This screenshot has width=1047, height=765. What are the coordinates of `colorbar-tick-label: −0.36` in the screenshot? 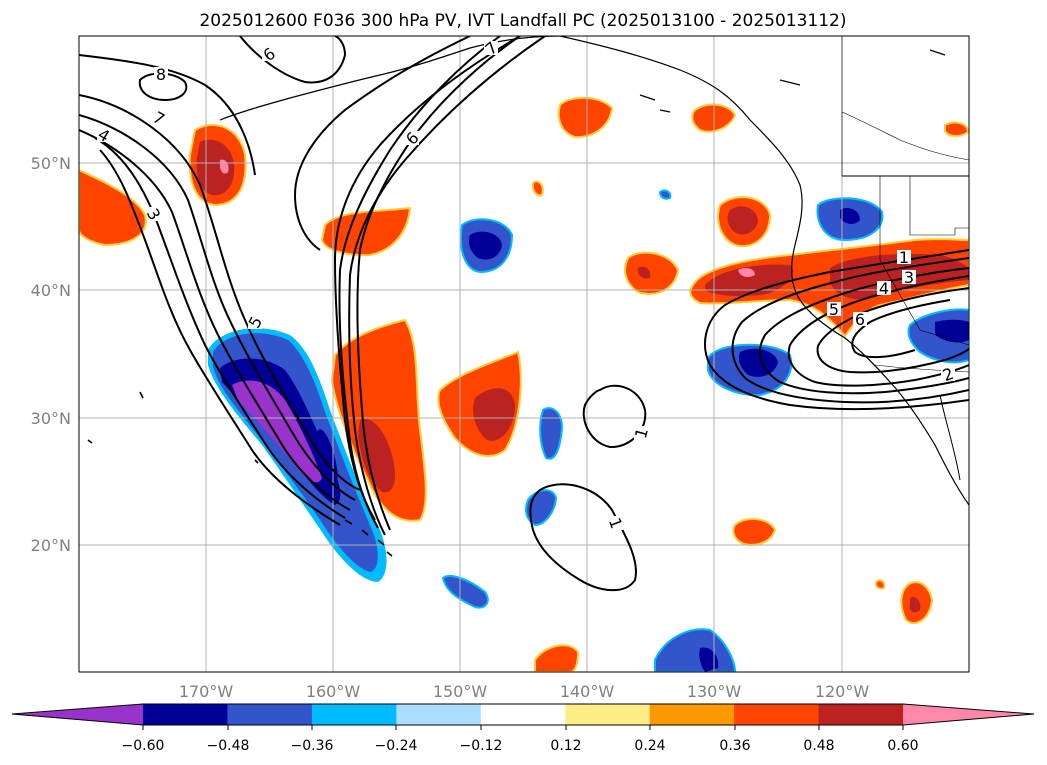 It's located at (312, 746).